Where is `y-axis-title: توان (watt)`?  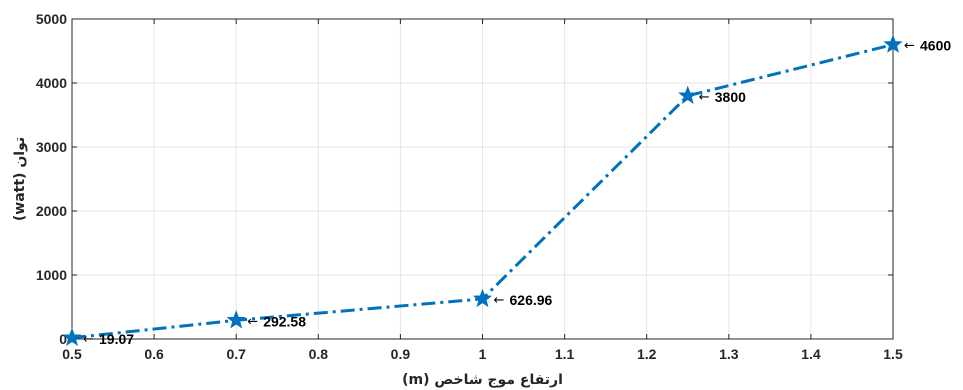
y-axis-title: توان (watt) is located at coordinates (20, 179).